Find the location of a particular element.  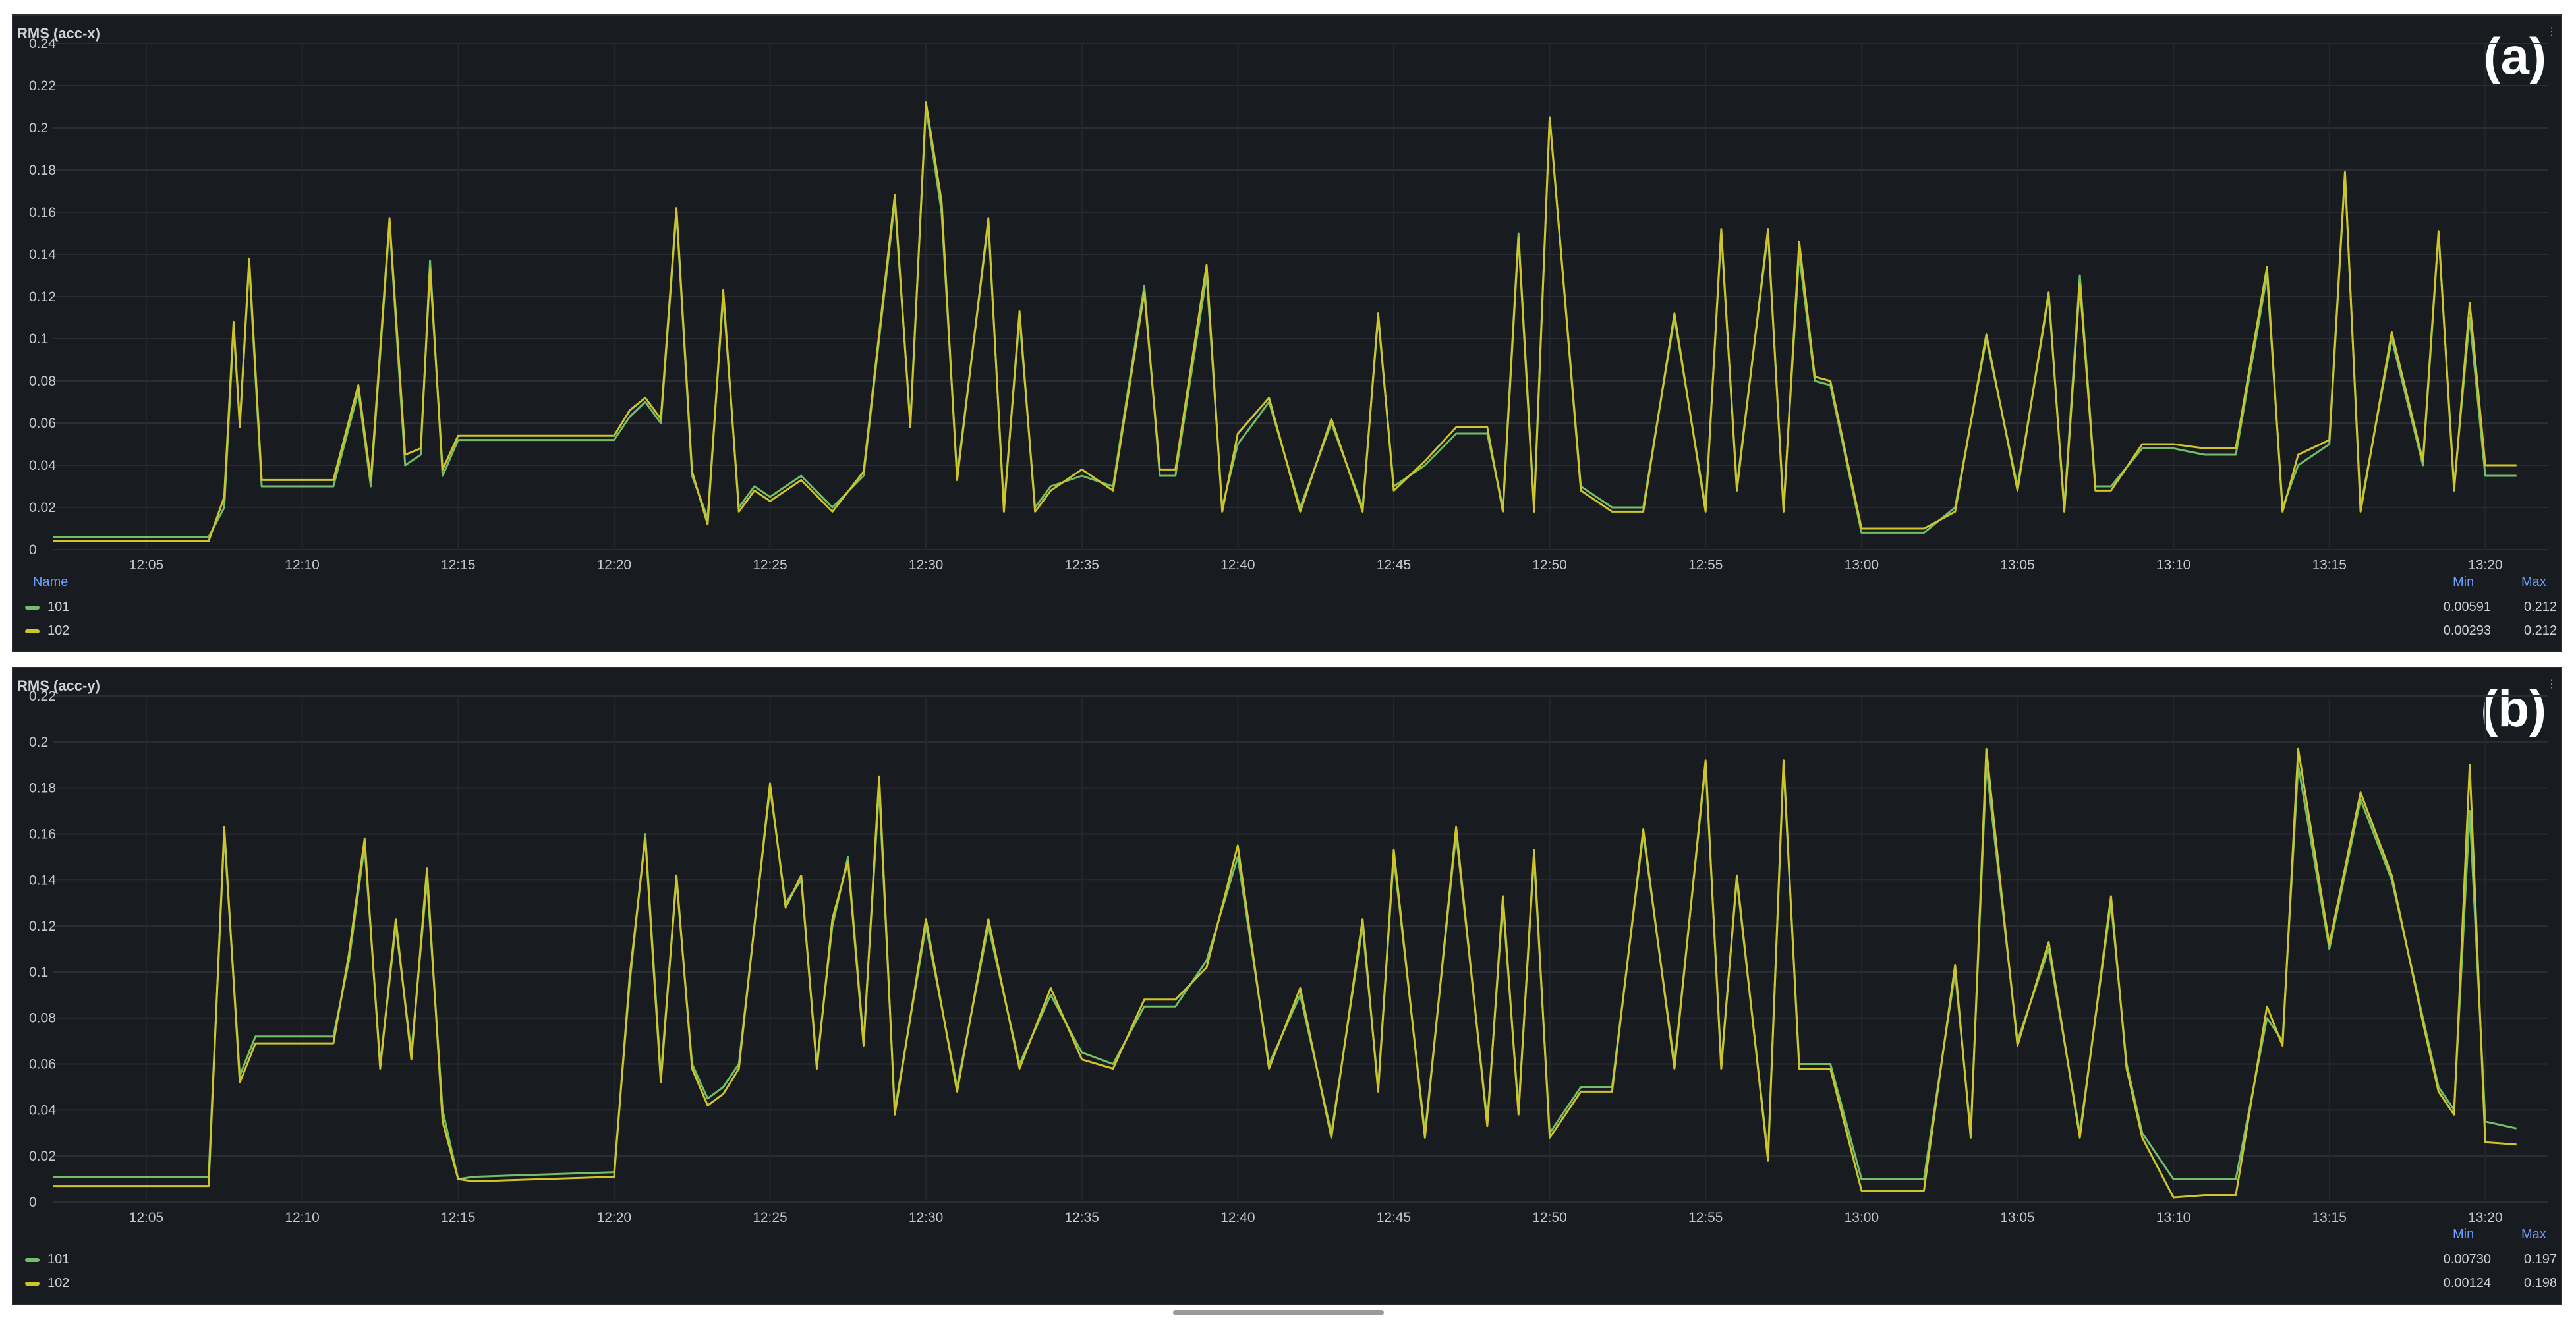

panel-tag: (a) is located at coordinates (2514, 56).